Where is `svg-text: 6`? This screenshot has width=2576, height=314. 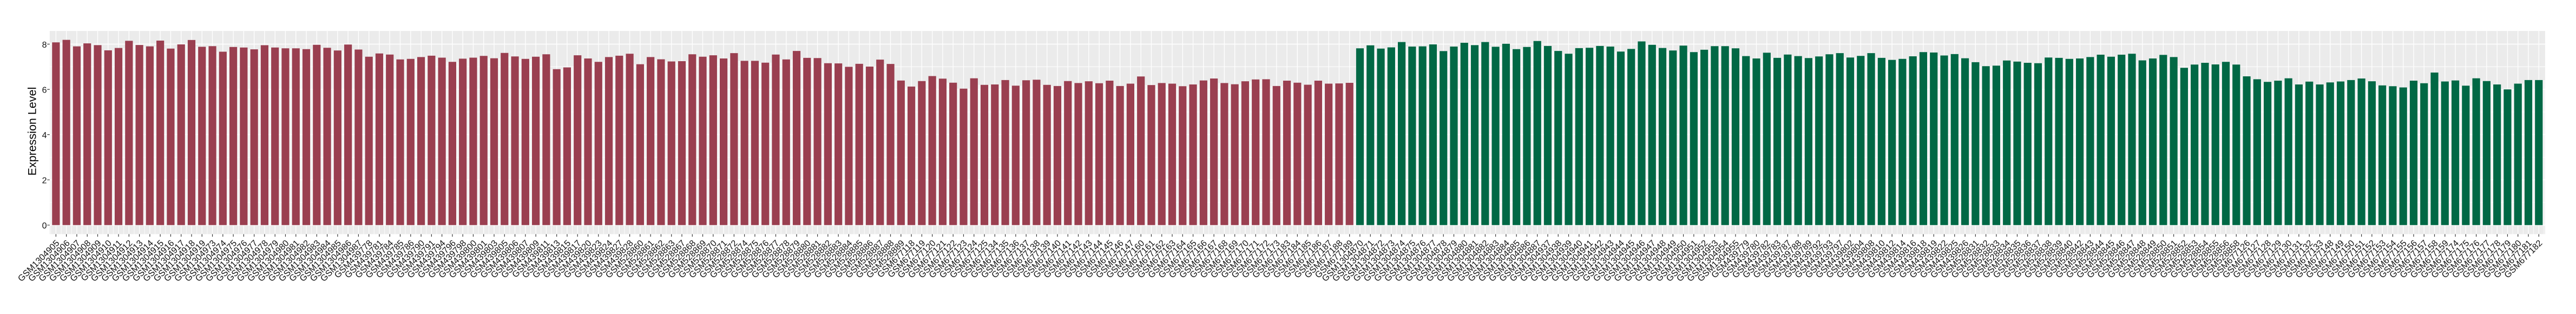
svg-text: 6 is located at coordinates (44, 90).